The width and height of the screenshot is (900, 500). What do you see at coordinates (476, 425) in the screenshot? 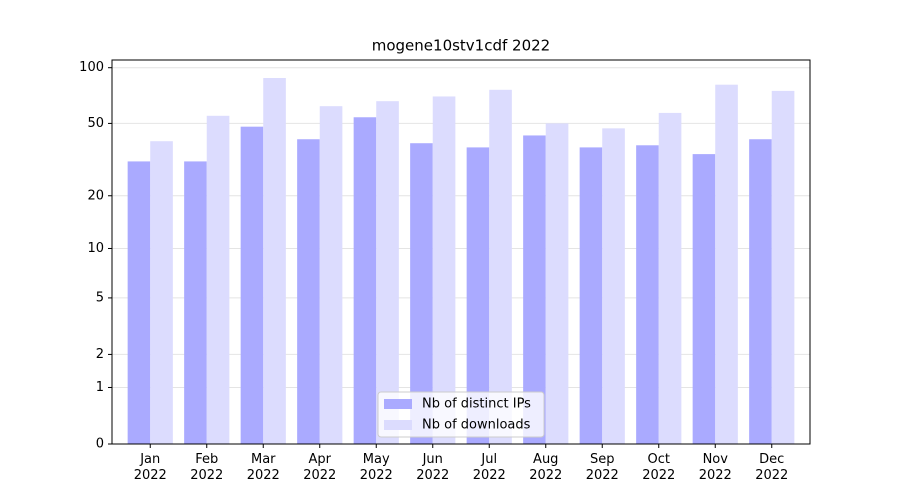
I see `legend-label: Nb of downloads` at bounding box center [476, 425].